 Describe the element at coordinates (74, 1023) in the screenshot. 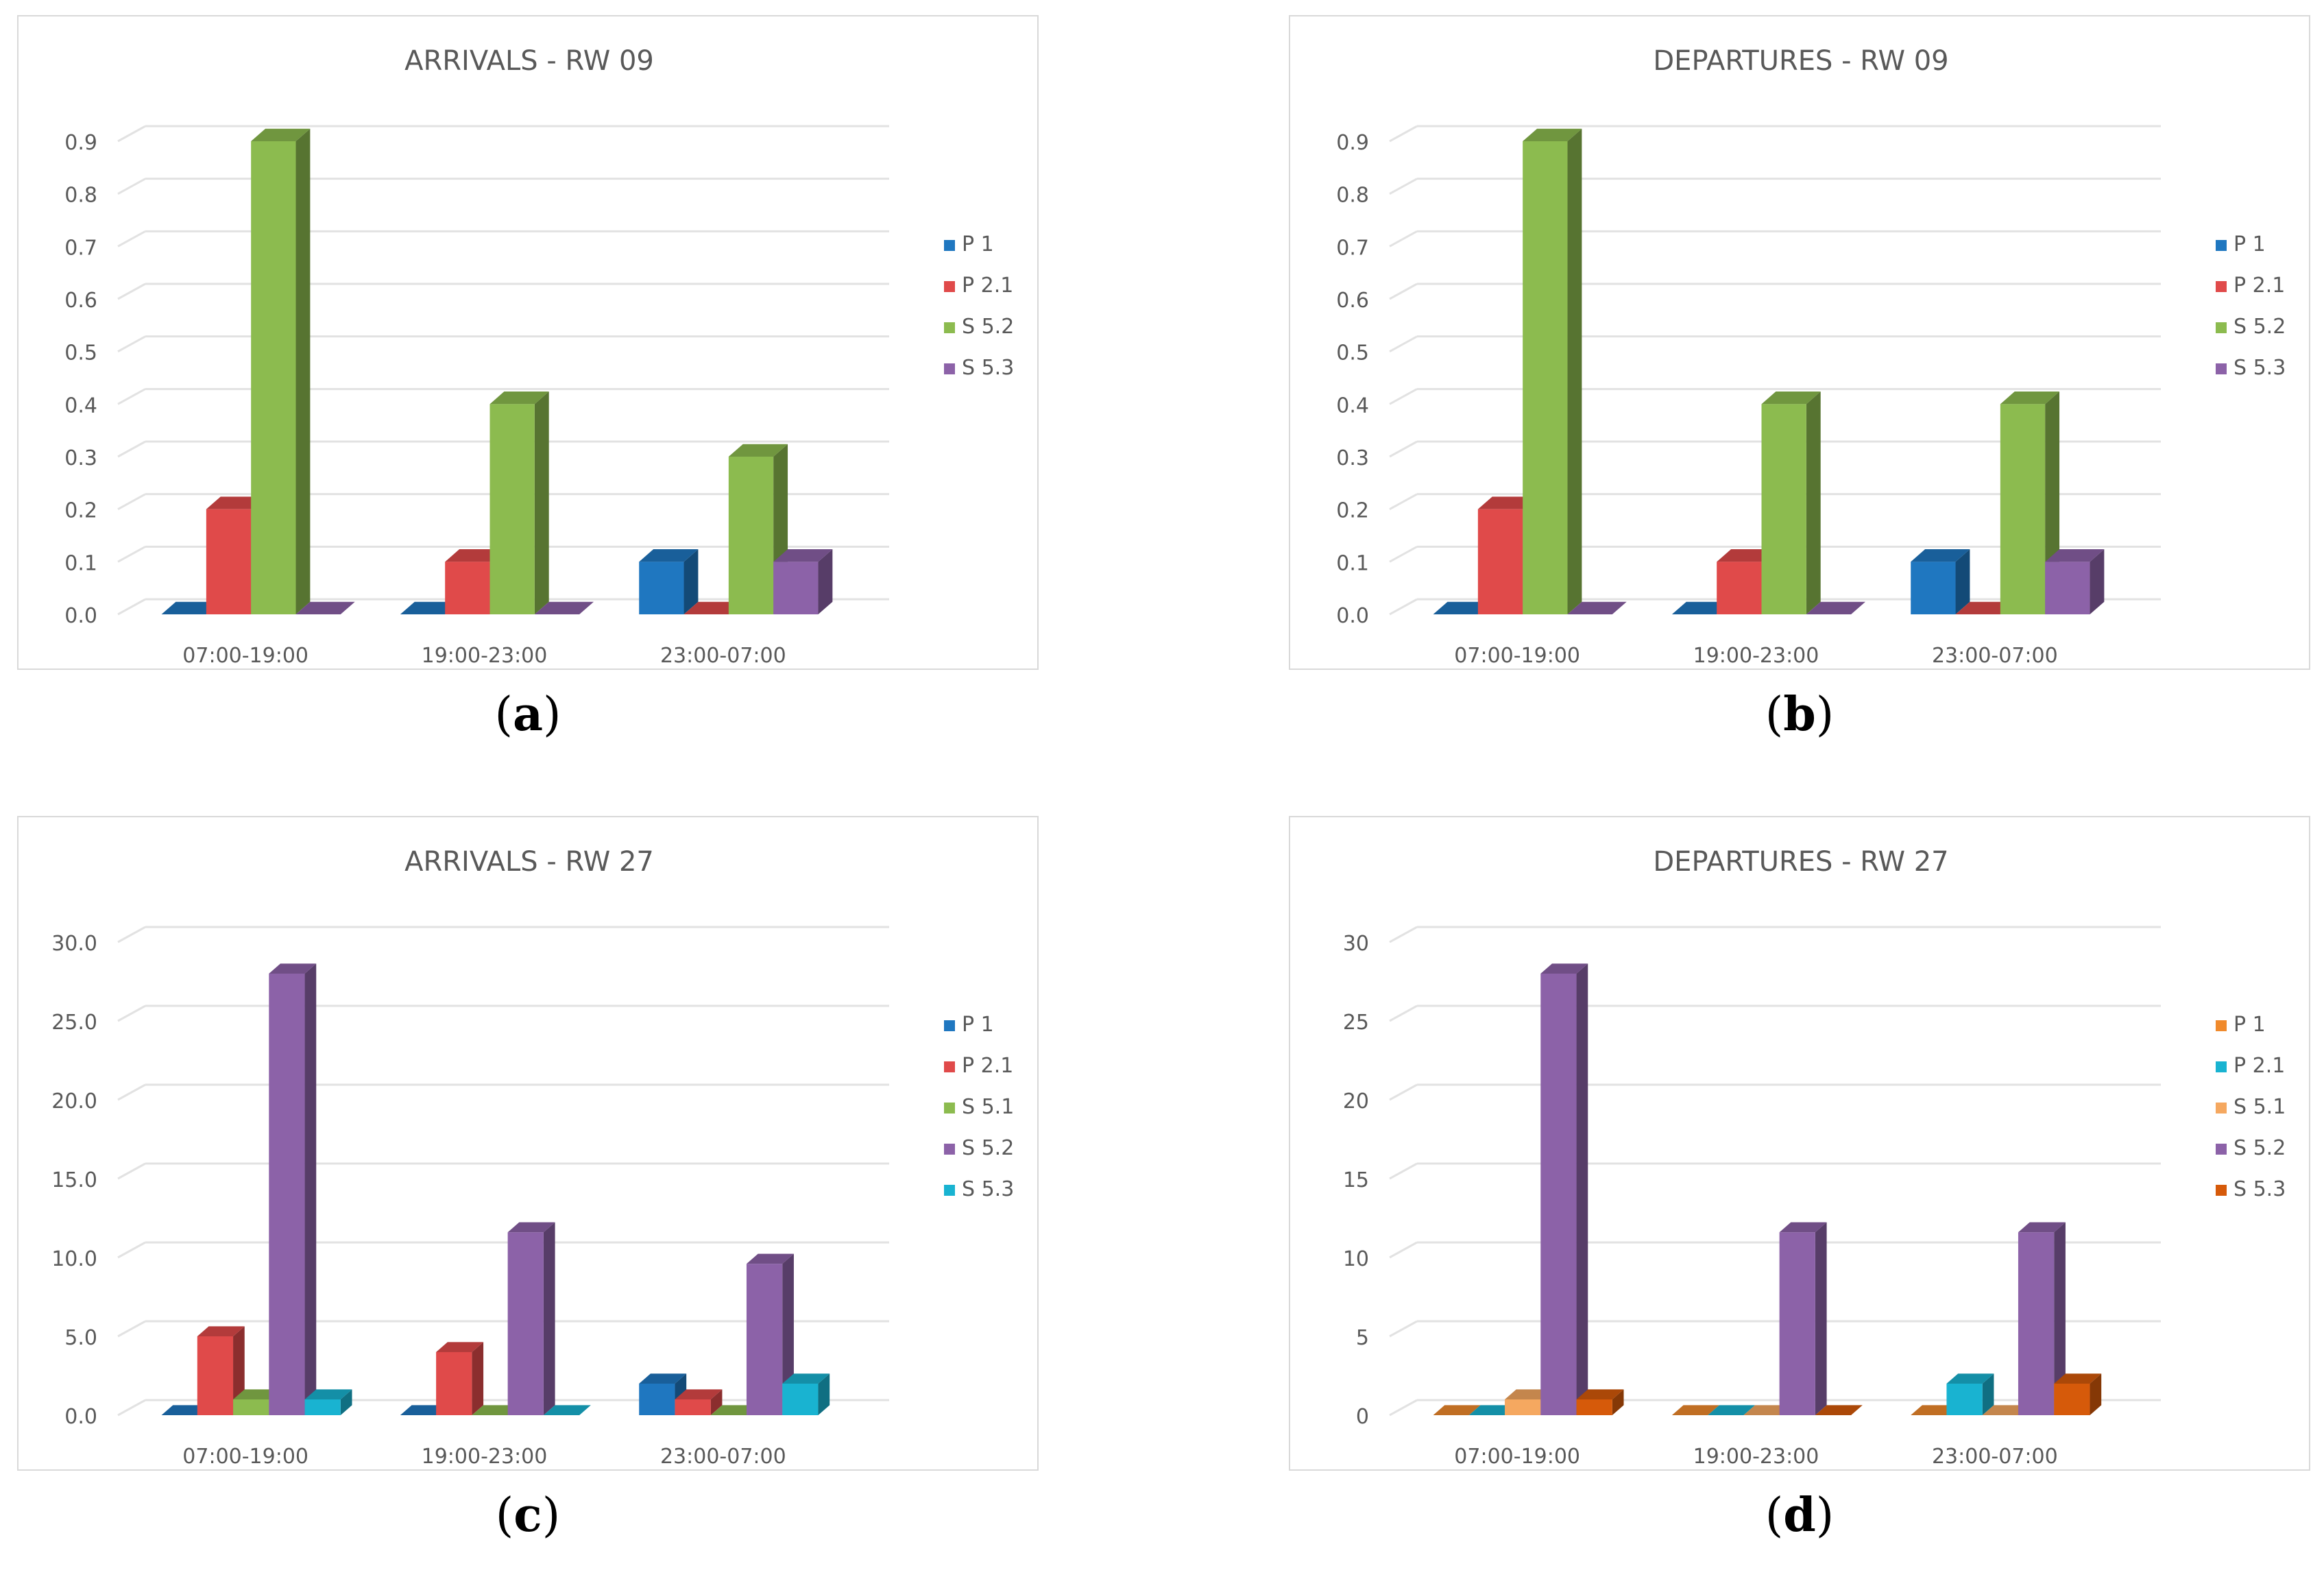

I see `y-tick-label: 25.0` at that location.